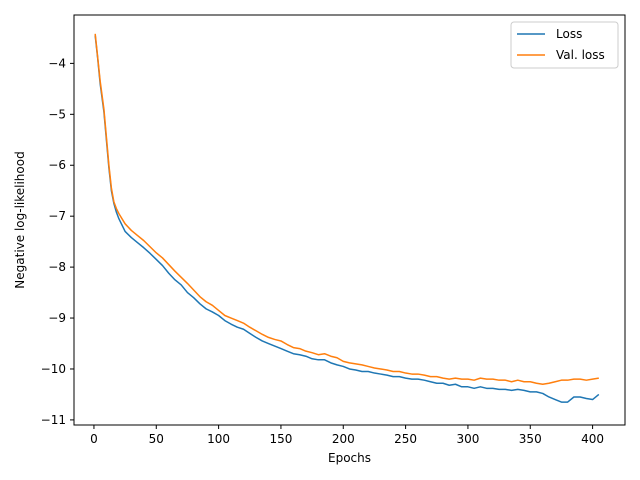 This screenshot has height=480, width=640. I want to click on y-tick-label: −4, so click(57, 63).